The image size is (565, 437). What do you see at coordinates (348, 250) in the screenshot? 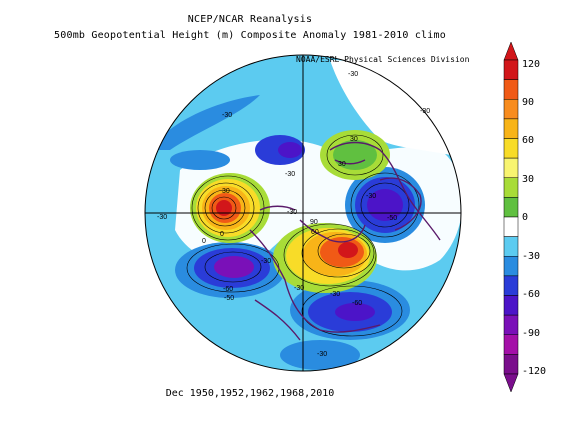
I see `positive-anomaly-c-core` at bounding box center [348, 250].